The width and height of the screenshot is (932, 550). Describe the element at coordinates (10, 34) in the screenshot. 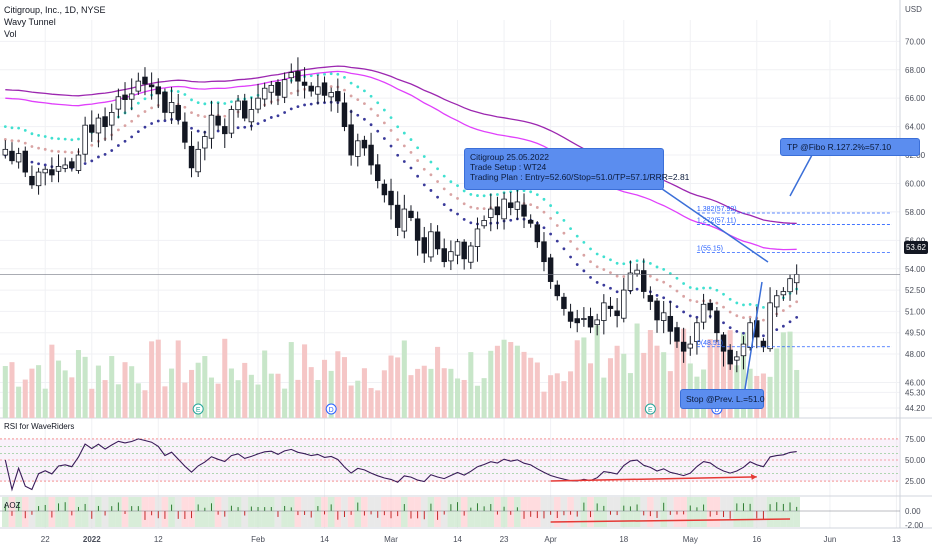

I see `indicator-volume: Vol` at that location.